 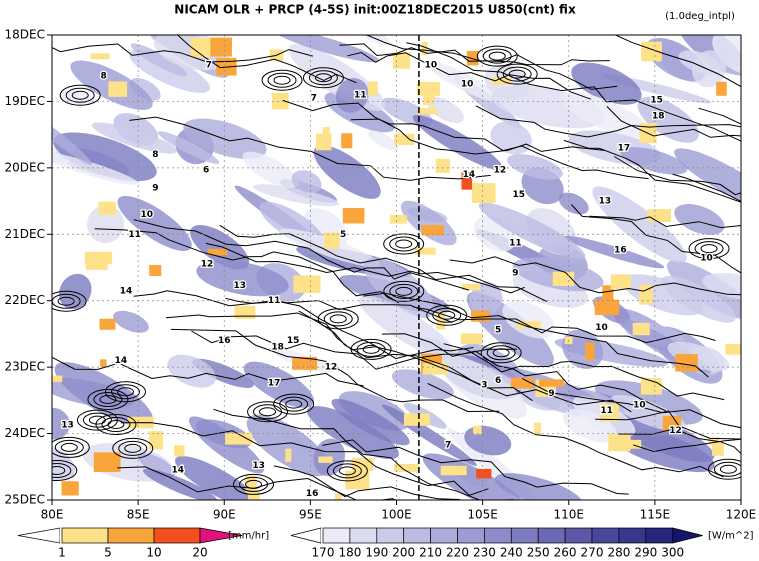 I want to click on contour-label: 18, so click(x=277, y=348).